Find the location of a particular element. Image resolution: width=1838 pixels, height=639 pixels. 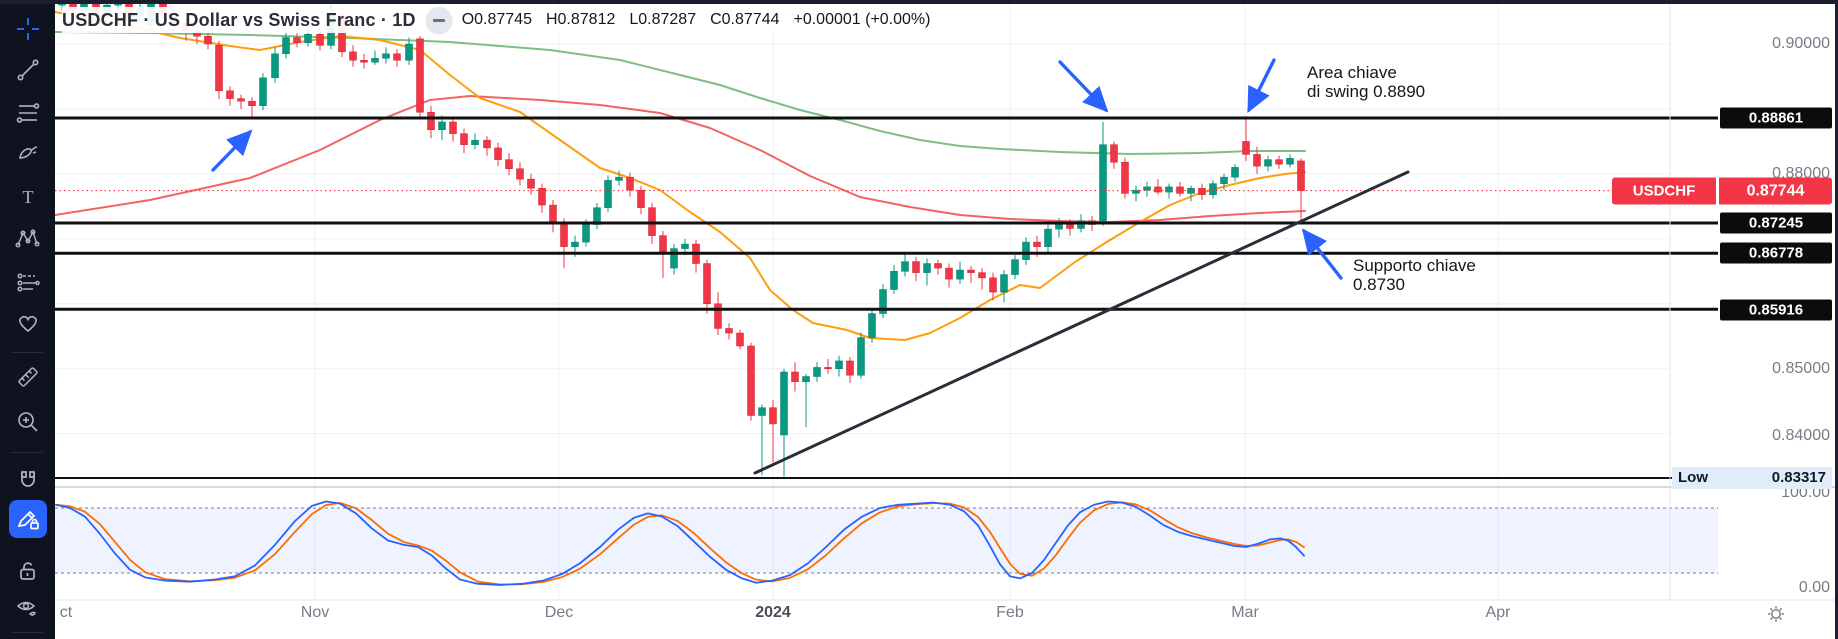

high-value: H0.87812 is located at coordinates (580, 19).